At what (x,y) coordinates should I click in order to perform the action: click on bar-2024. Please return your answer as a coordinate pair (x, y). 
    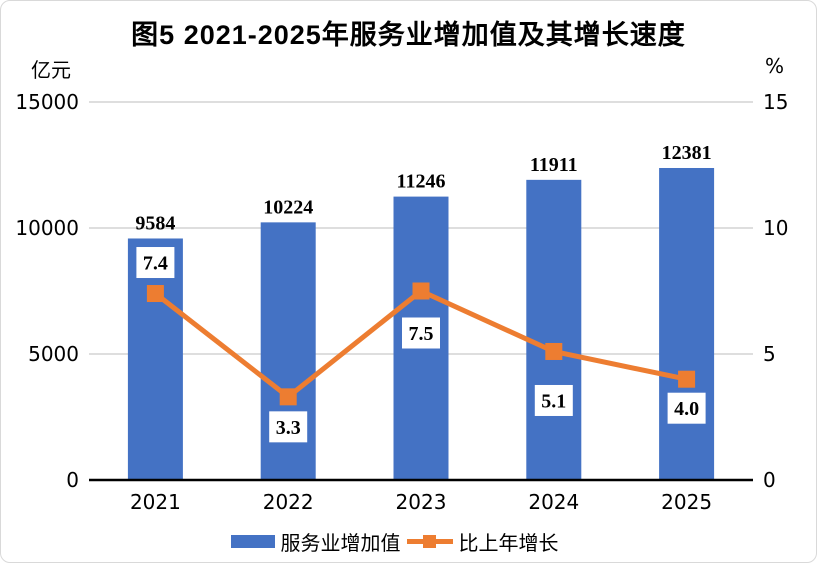
    Looking at the image, I should click on (554, 329).